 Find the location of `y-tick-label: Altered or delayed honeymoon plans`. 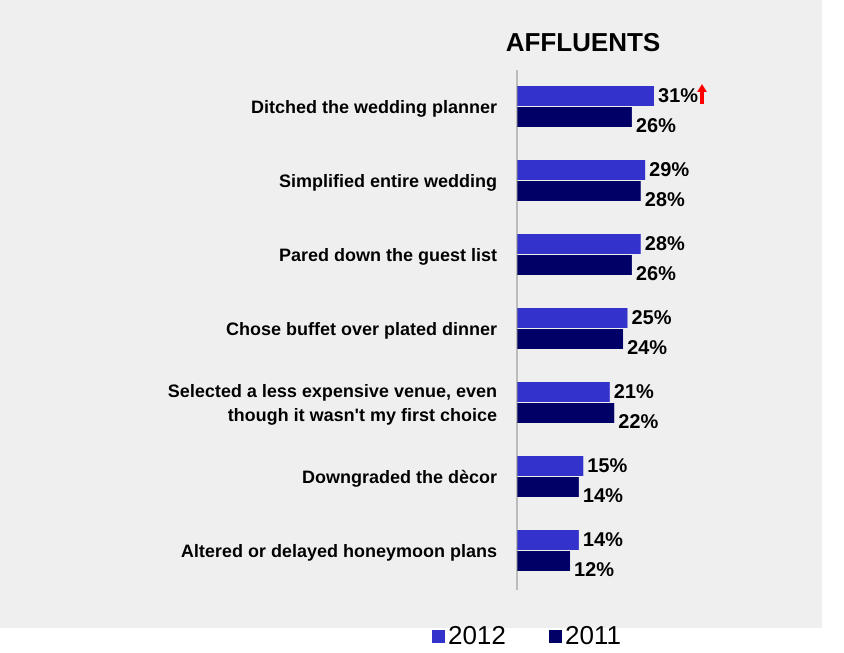

y-tick-label: Altered or delayed honeymoon plans is located at coordinates (338, 551).